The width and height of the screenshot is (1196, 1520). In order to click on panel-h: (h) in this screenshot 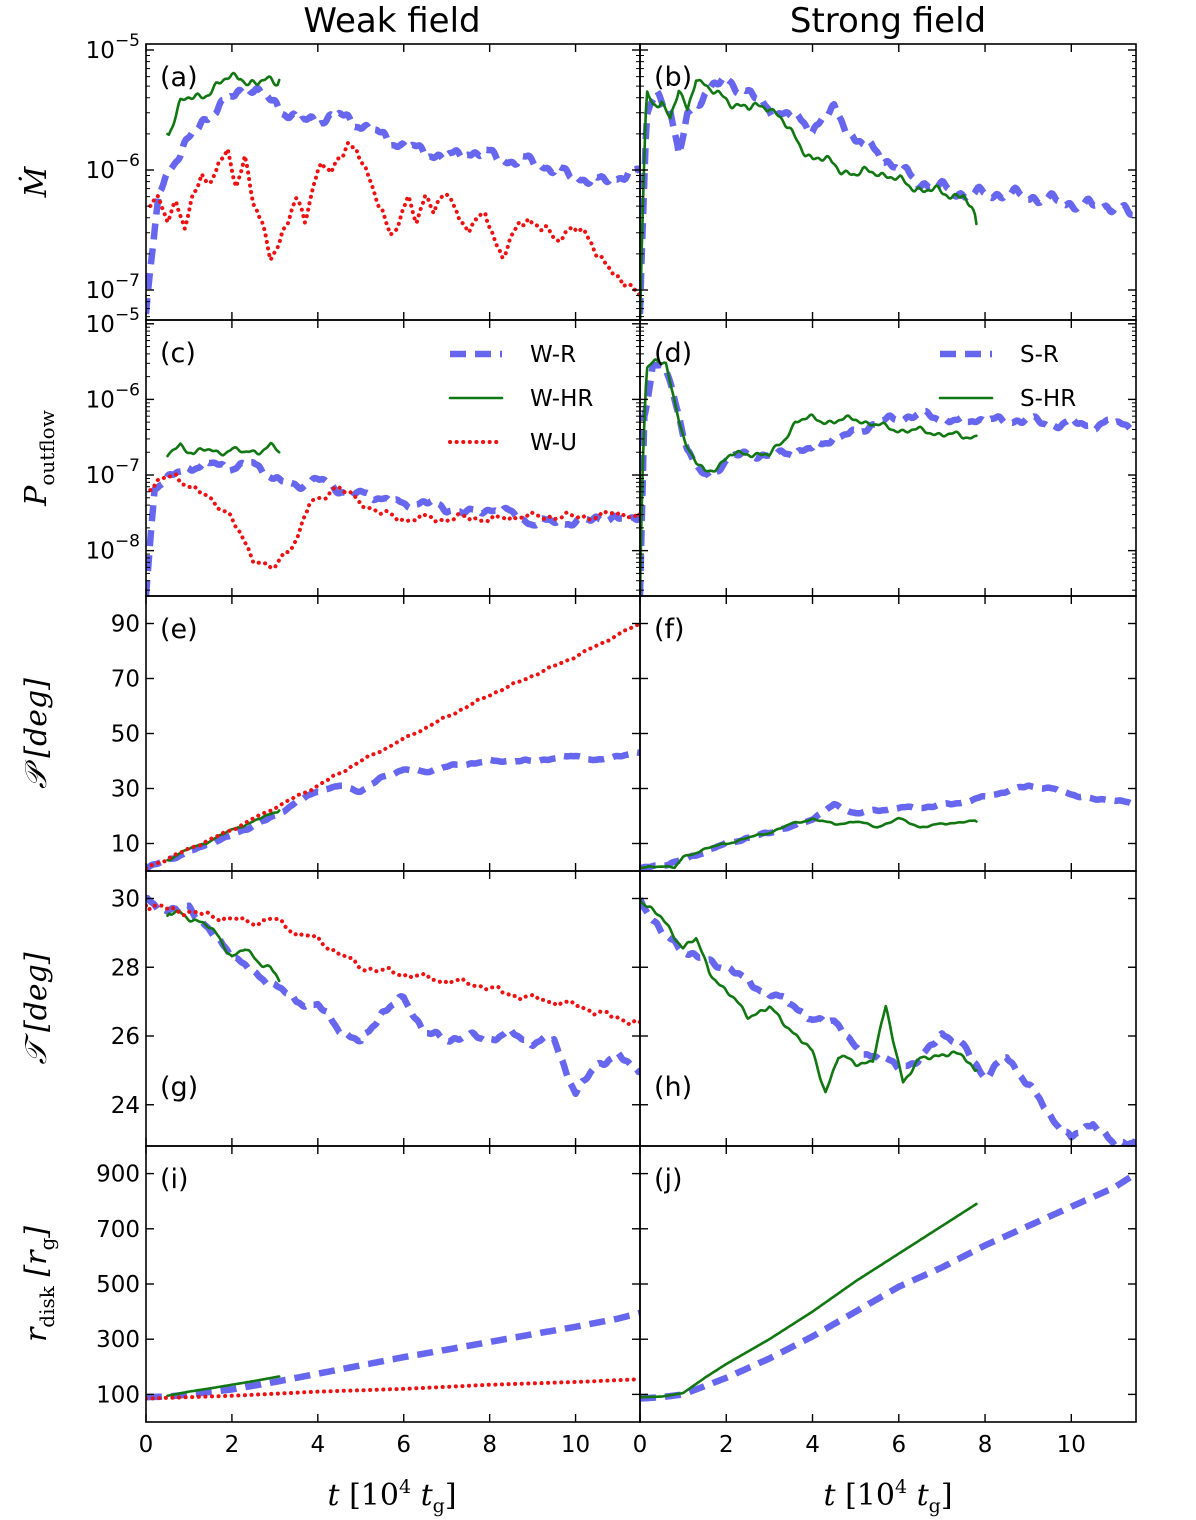, I will do `click(888, 1008)`.